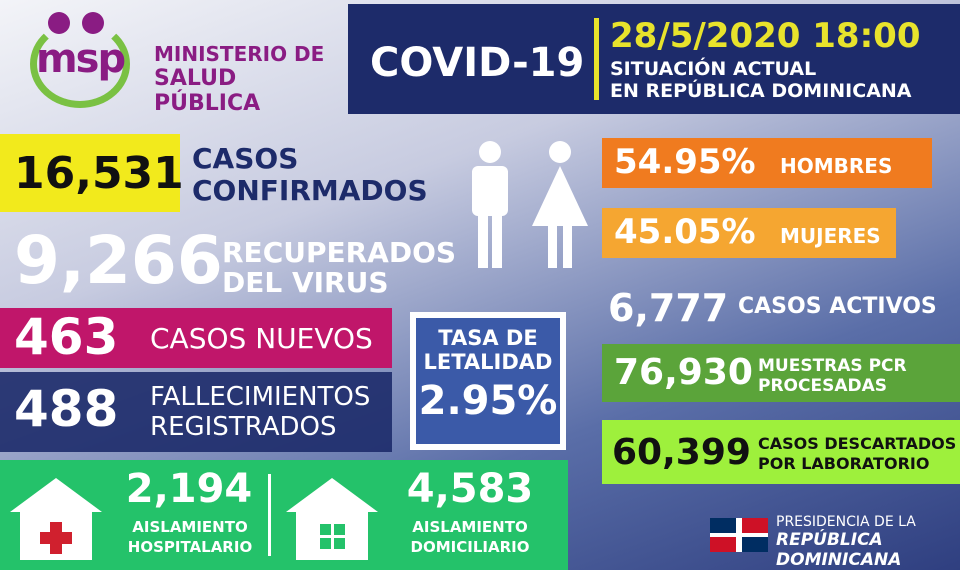 This screenshot has width=960, height=570. Describe the element at coordinates (668, 308) in the screenshot. I see `active-value: 6,777` at that location.